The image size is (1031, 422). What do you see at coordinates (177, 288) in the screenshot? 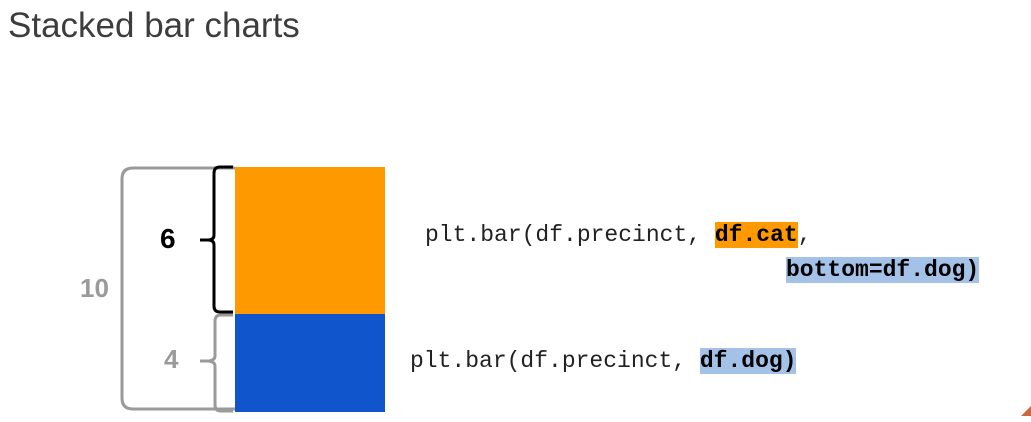
I see `total-bracket` at bounding box center [177, 288].